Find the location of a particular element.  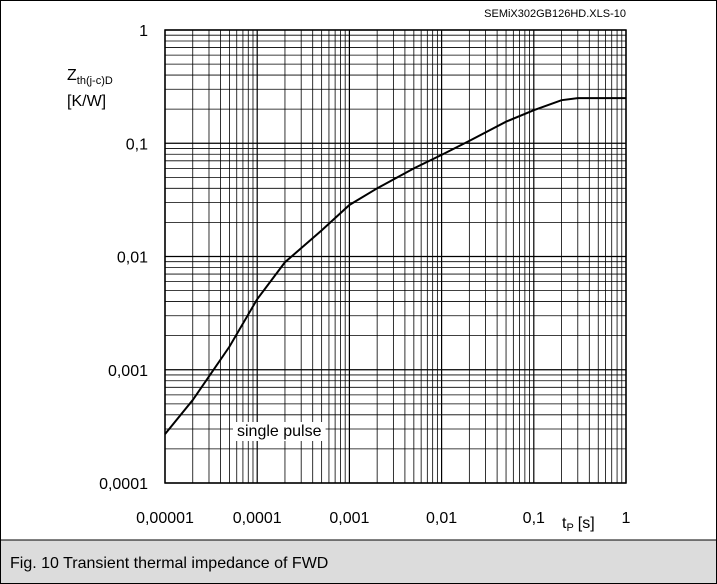

x-tick-label: 0,01 is located at coordinates (441, 518).